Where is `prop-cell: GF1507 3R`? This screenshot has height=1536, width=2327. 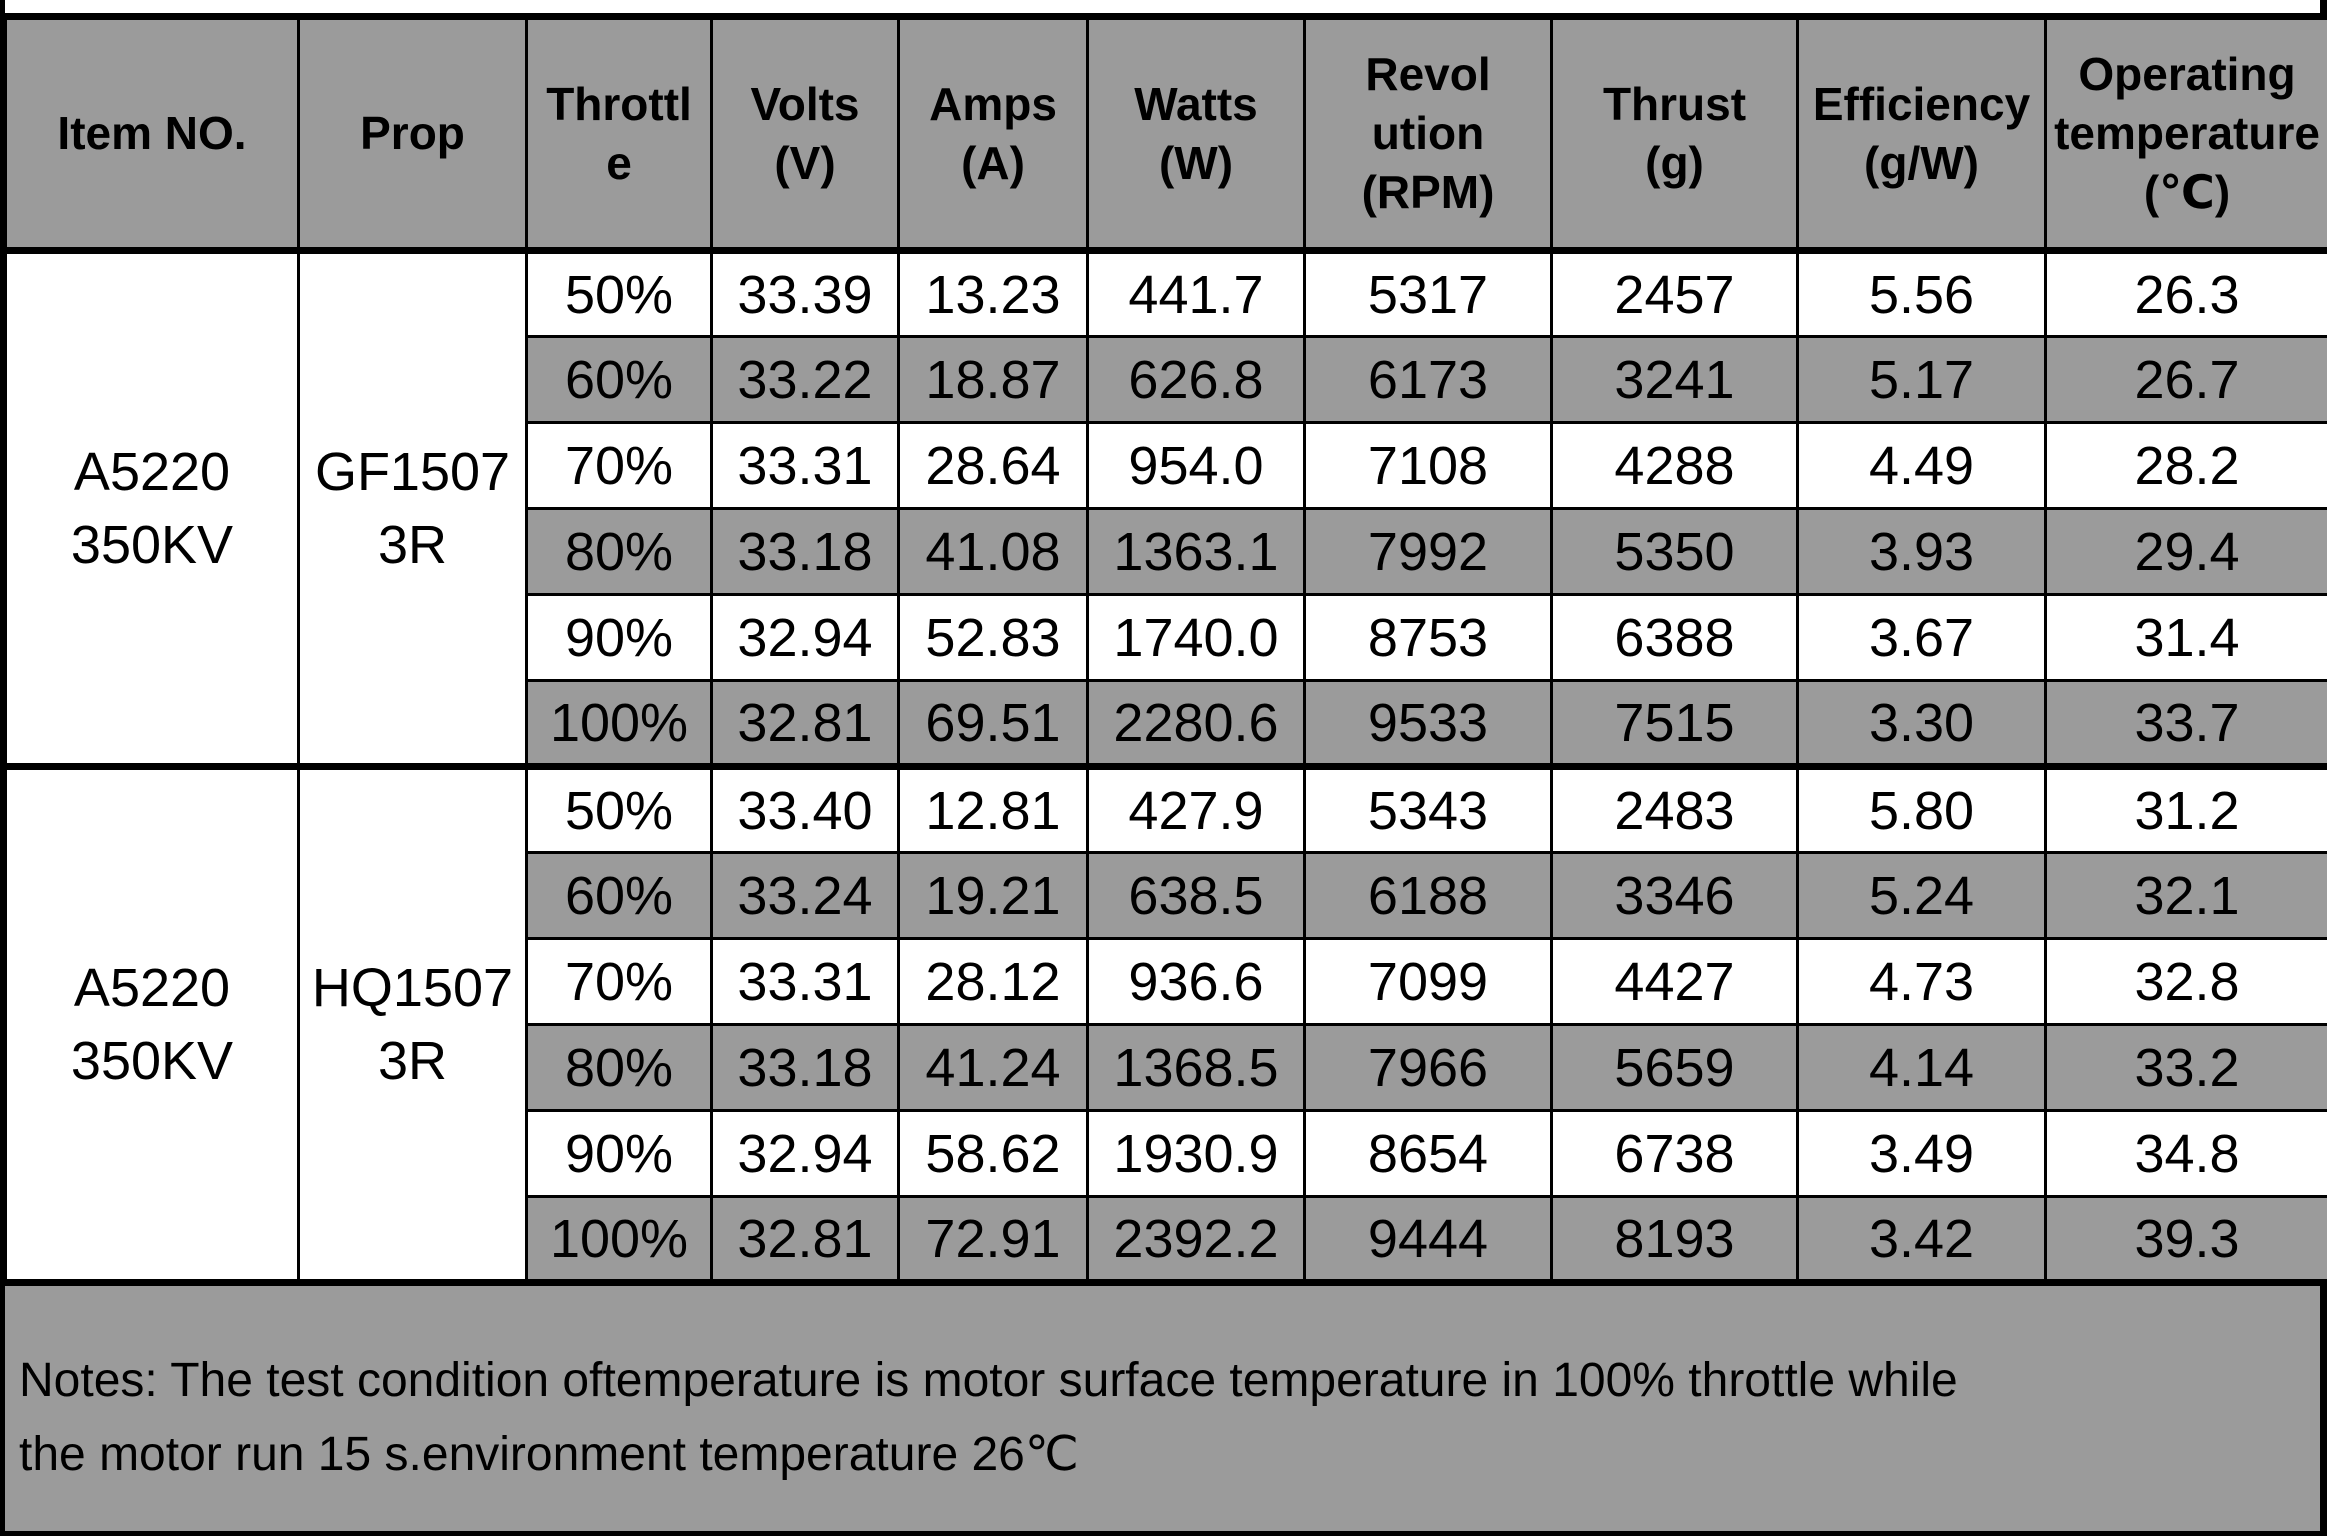
prop-cell: GF1507 3R is located at coordinates (412, 508).